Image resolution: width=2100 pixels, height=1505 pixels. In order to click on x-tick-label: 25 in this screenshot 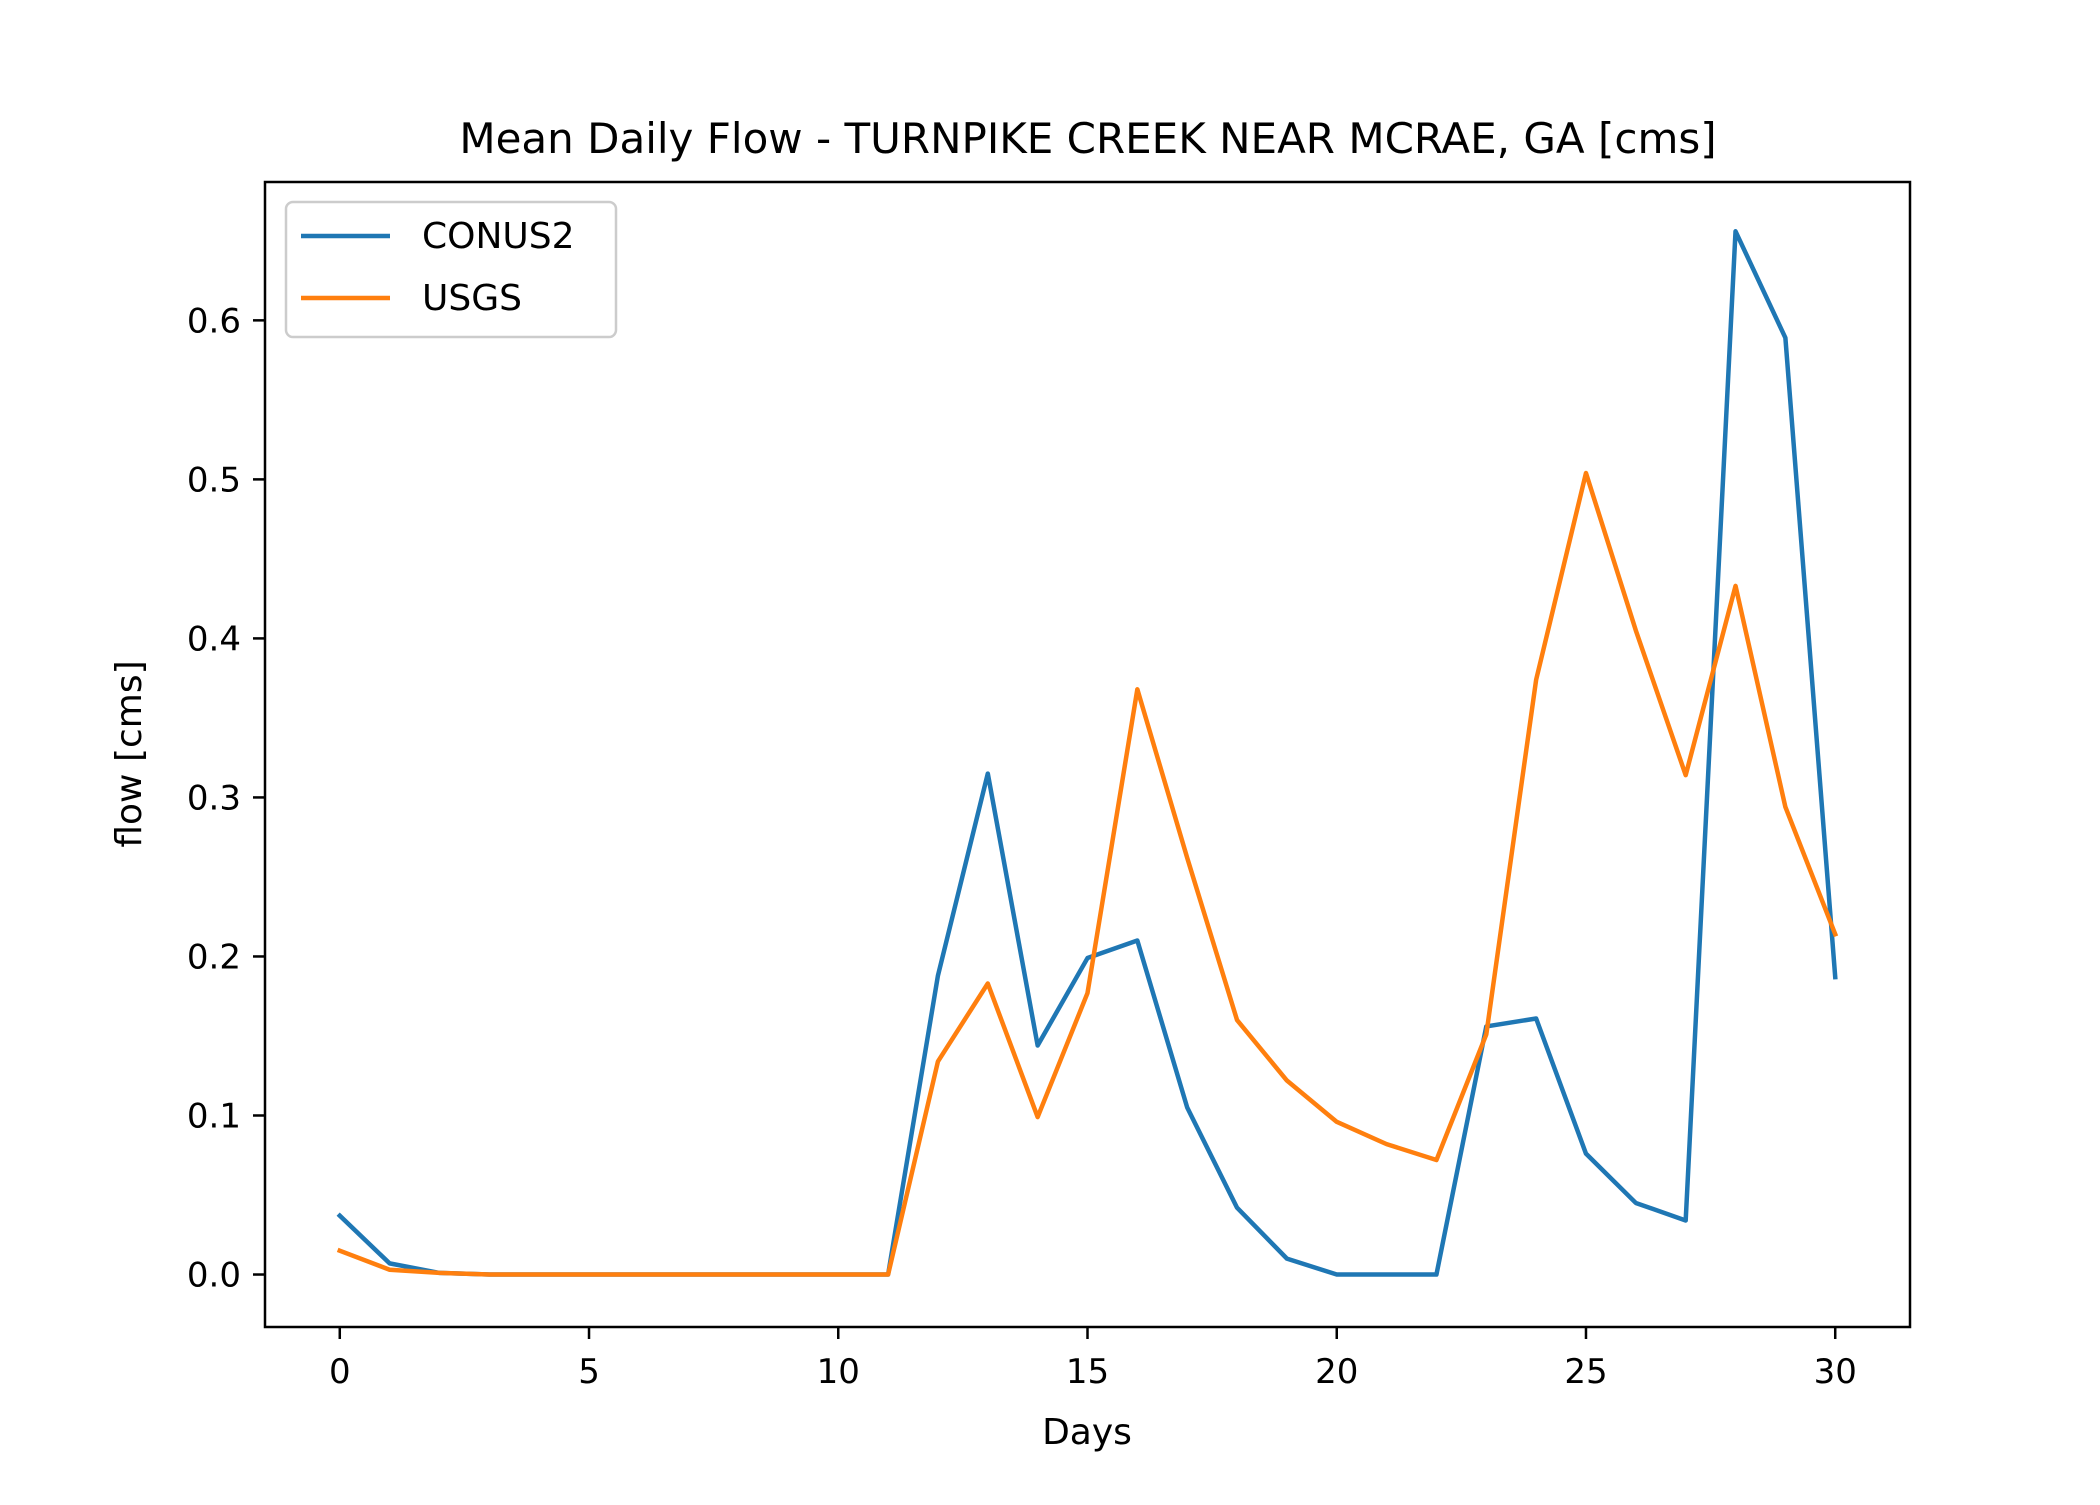, I will do `click(1585, 1372)`.